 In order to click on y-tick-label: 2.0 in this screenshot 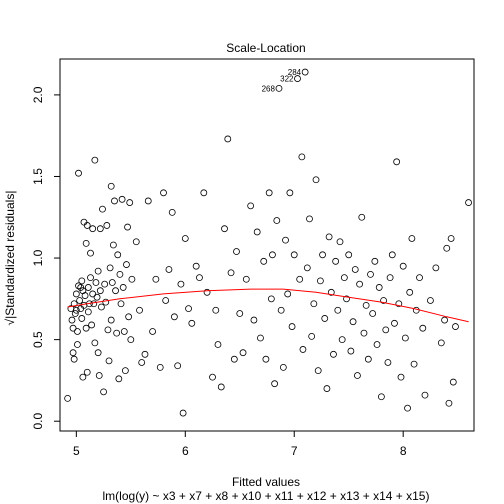, I will do `click(38, 94)`.